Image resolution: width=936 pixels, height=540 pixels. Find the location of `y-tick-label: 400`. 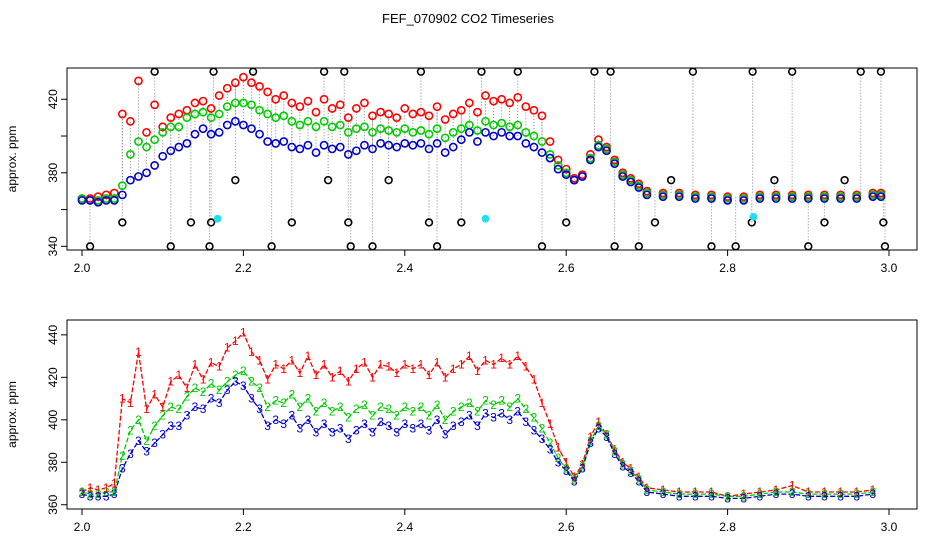

y-tick-label: 400 is located at coordinates (53, 419).